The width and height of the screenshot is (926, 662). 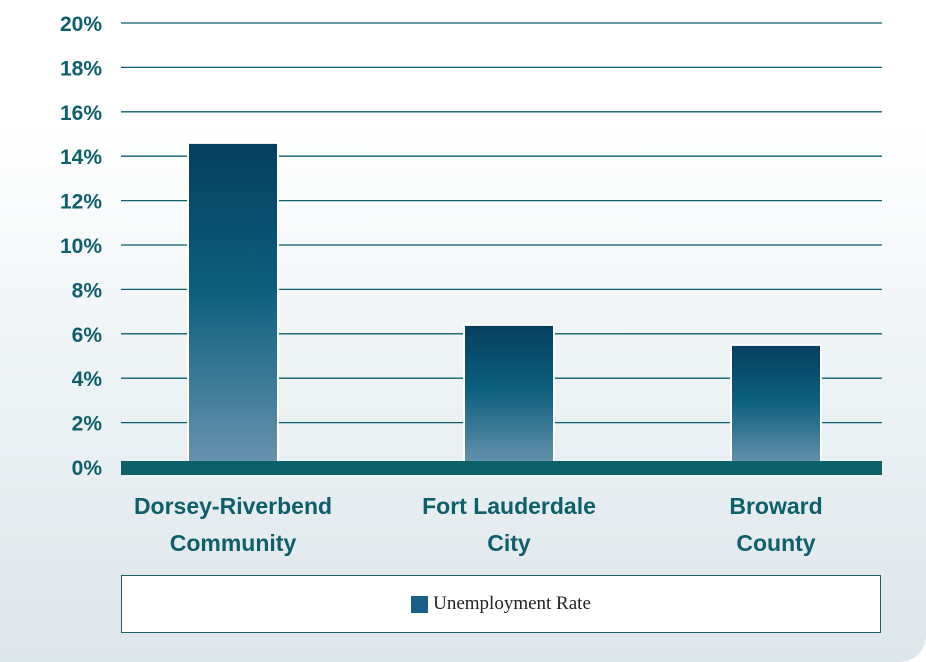 I want to click on x-axis-baseline-band, so click(x=501, y=468).